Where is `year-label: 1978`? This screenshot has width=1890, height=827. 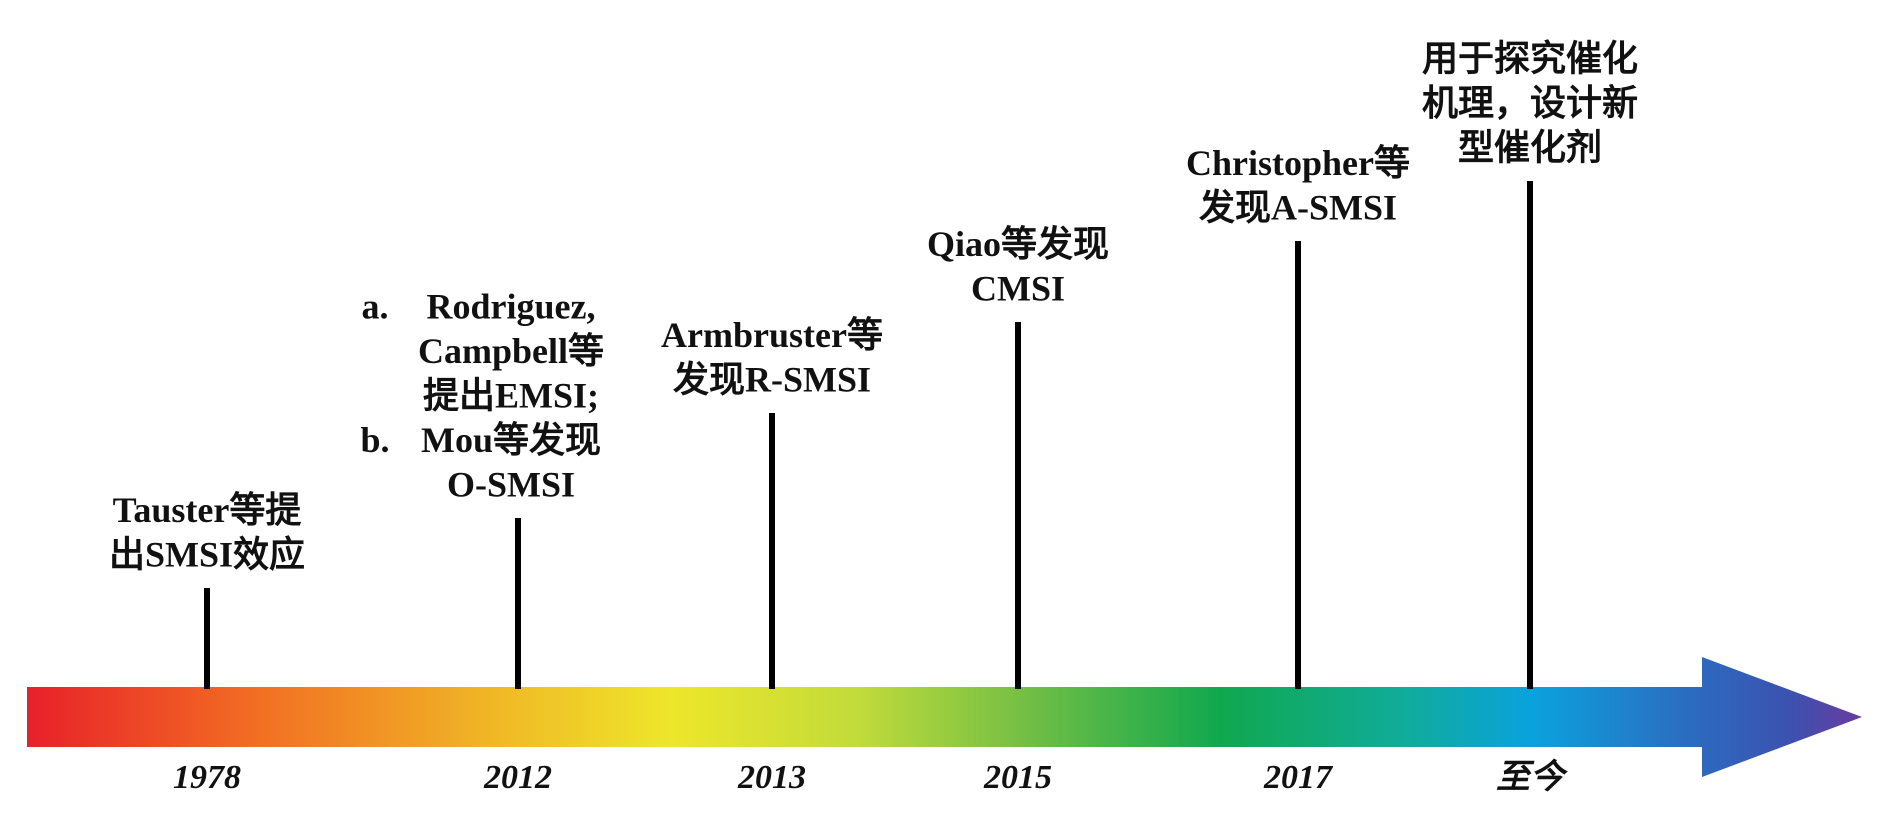
year-label: 1978 is located at coordinates (207, 777).